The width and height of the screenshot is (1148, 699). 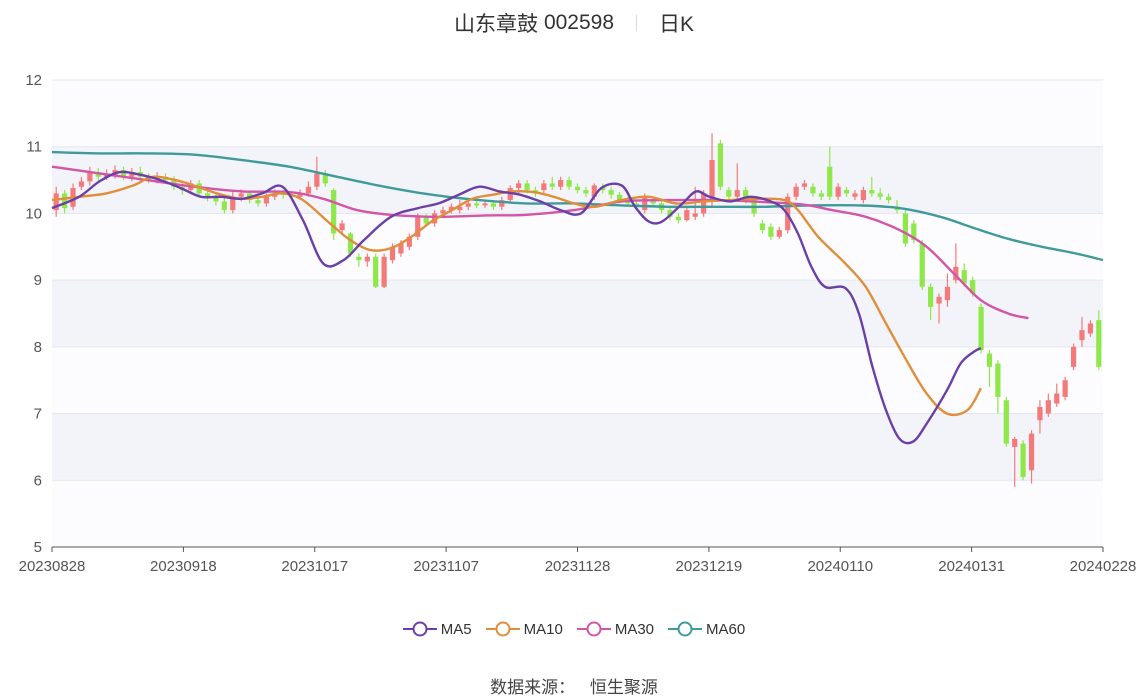 What do you see at coordinates (577, 206) in the screenshot?
I see `ma60-line` at bounding box center [577, 206].